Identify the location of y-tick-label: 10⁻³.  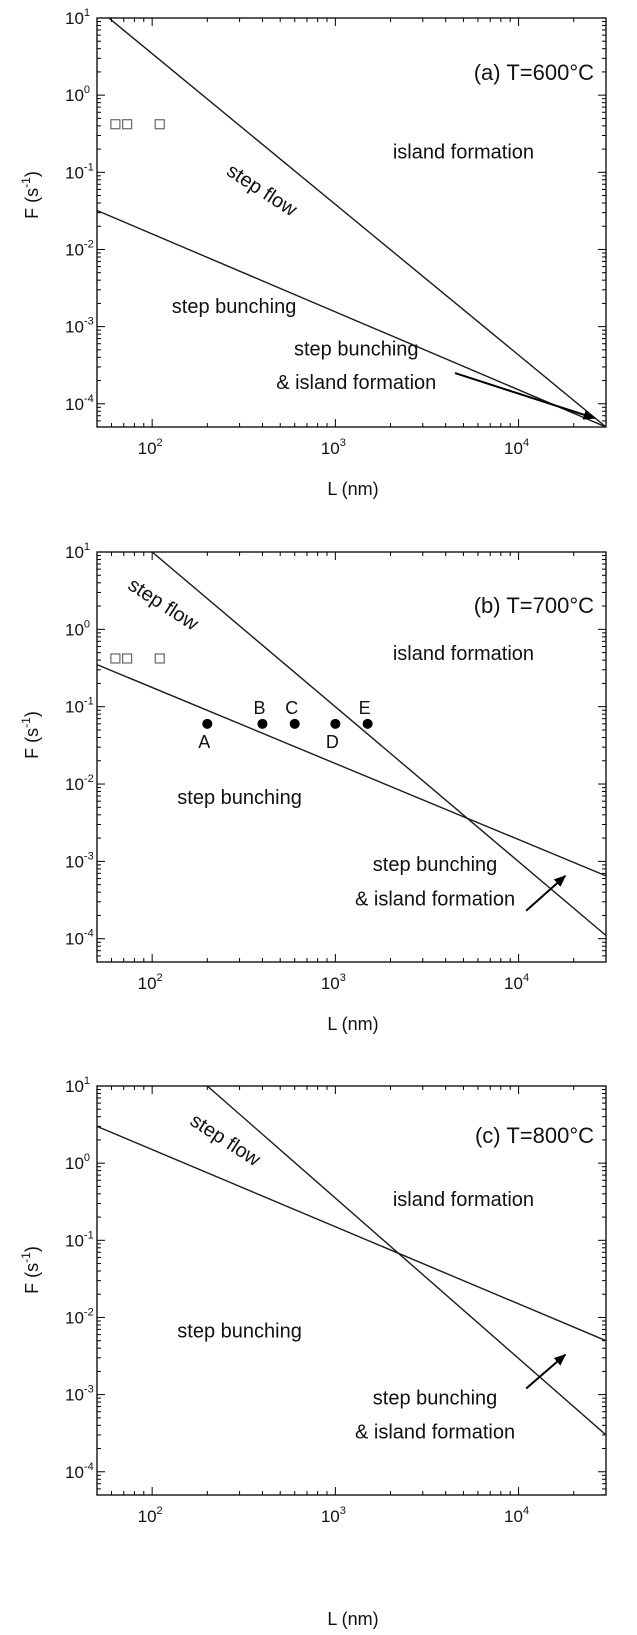
(79, 326).